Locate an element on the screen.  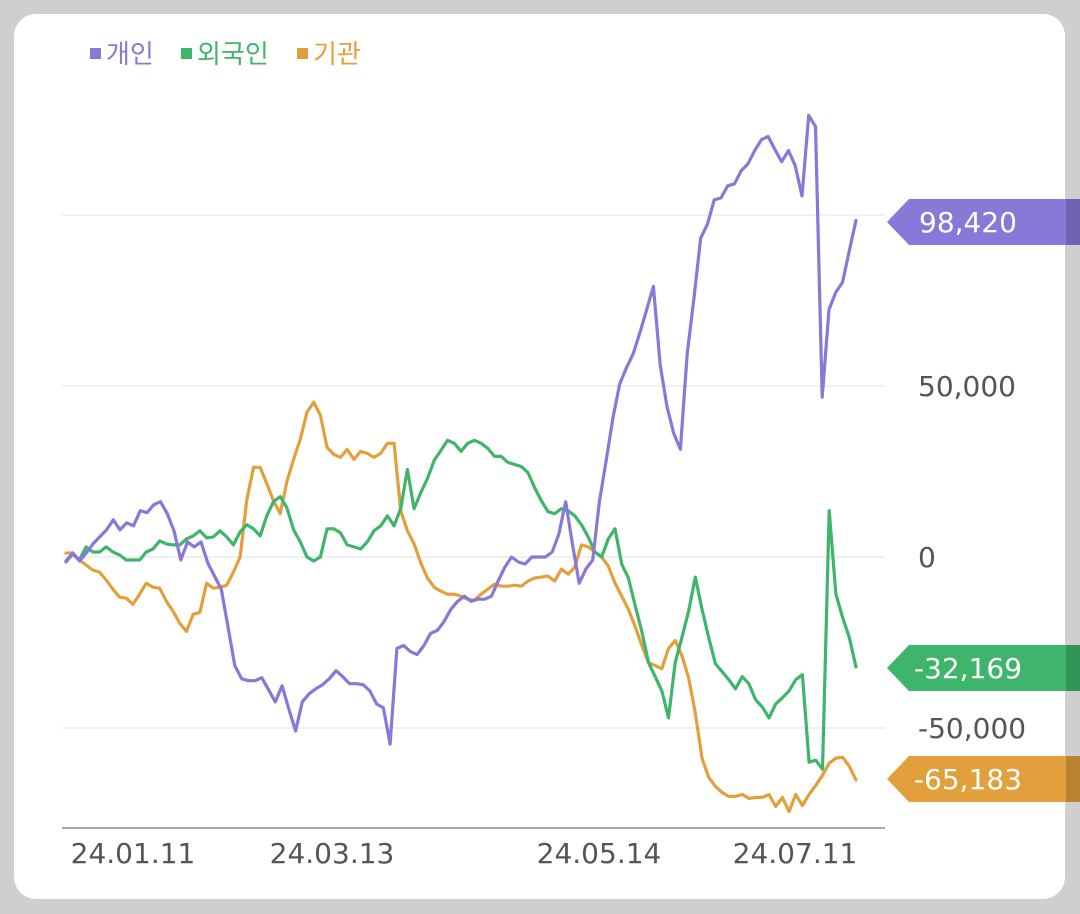
series-end-labels: 98,420 -32,169 -65,183 is located at coordinates (983, 500).